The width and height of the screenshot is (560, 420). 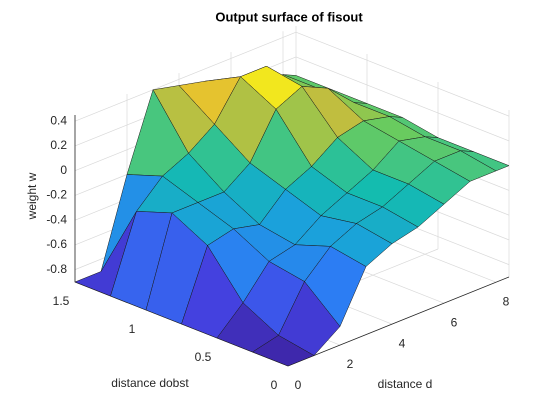 I want to click on y-axis-label: distance dobst, so click(x=150, y=383).